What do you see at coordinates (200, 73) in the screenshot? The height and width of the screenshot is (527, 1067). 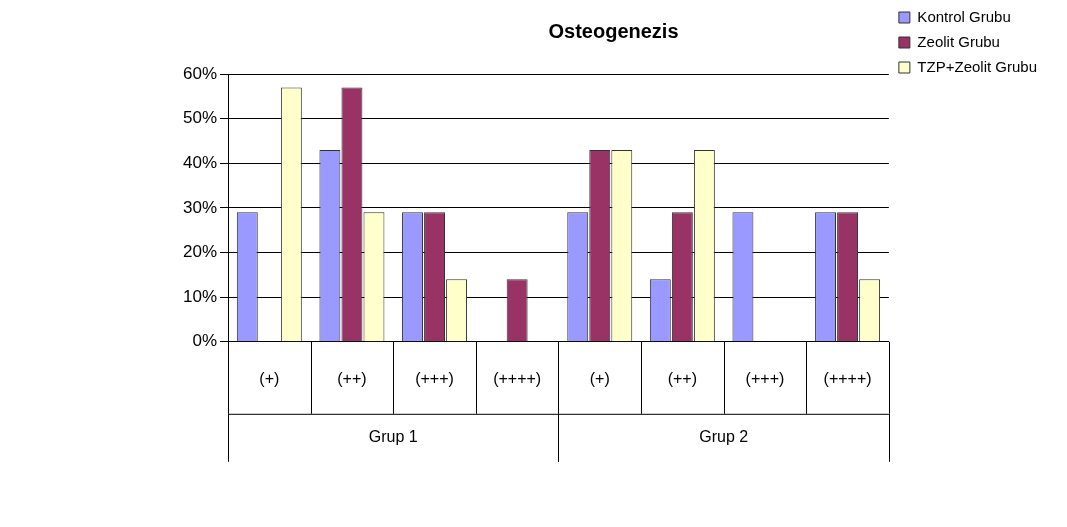 I see `y-tick-label: 60%` at bounding box center [200, 73].